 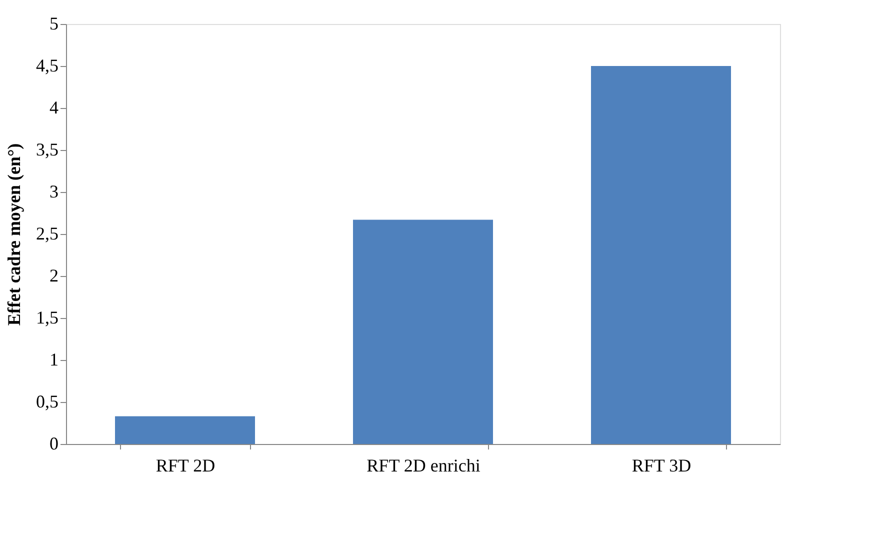 What do you see at coordinates (54, 192) in the screenshot?
I see `y-tick-label: 3` at bounding box center [54, 192].